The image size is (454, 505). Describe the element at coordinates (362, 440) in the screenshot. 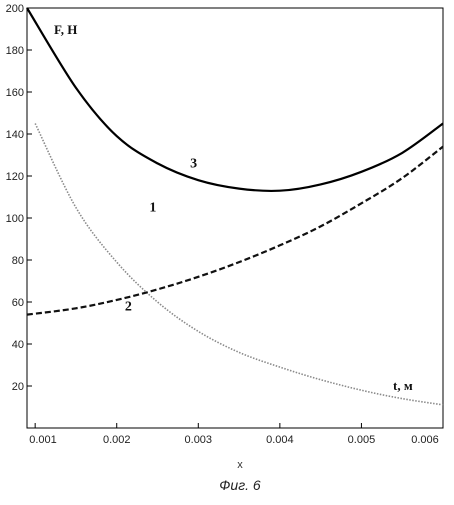

I see `x-tick-label: 0.005` at that location.